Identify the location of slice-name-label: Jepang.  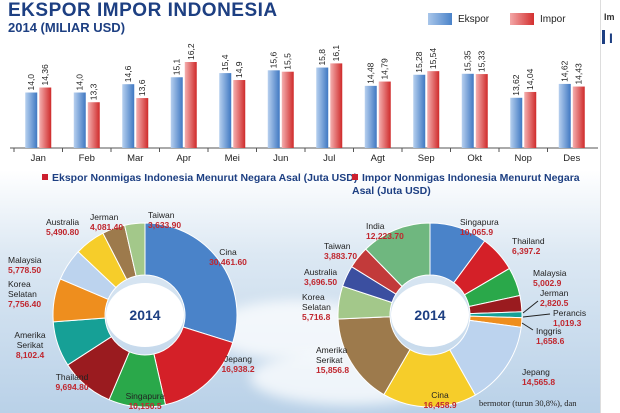
(238, 359).